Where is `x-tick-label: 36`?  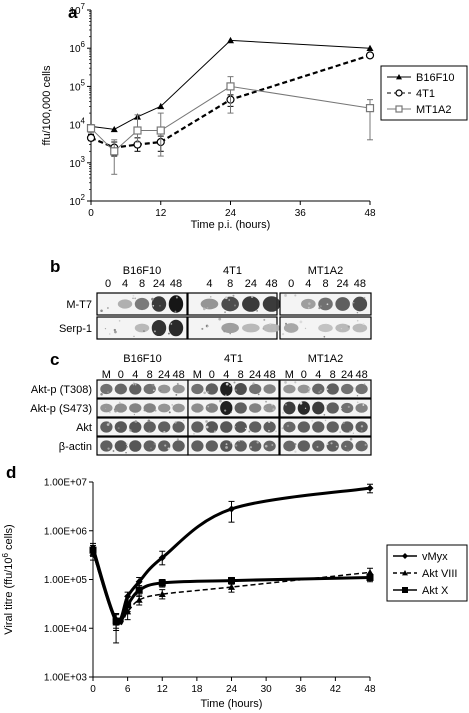 x-tick-label: 36 is located at coordinates (301, 213).